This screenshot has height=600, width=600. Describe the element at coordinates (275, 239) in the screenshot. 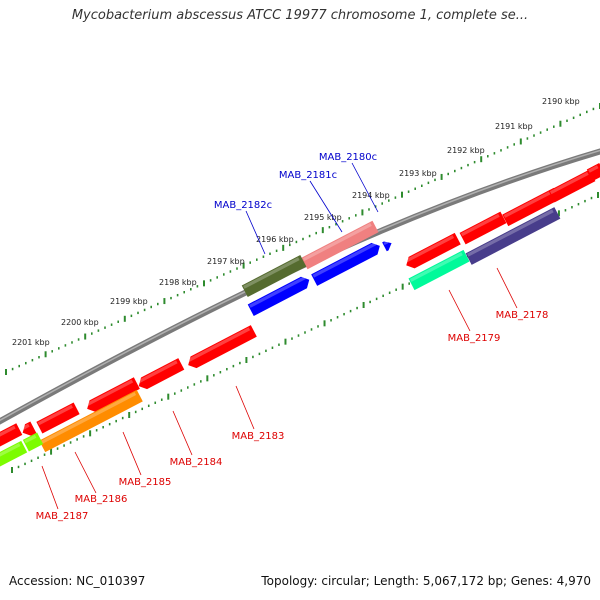

I see `kbp-label: 2196 kbp` at that location.